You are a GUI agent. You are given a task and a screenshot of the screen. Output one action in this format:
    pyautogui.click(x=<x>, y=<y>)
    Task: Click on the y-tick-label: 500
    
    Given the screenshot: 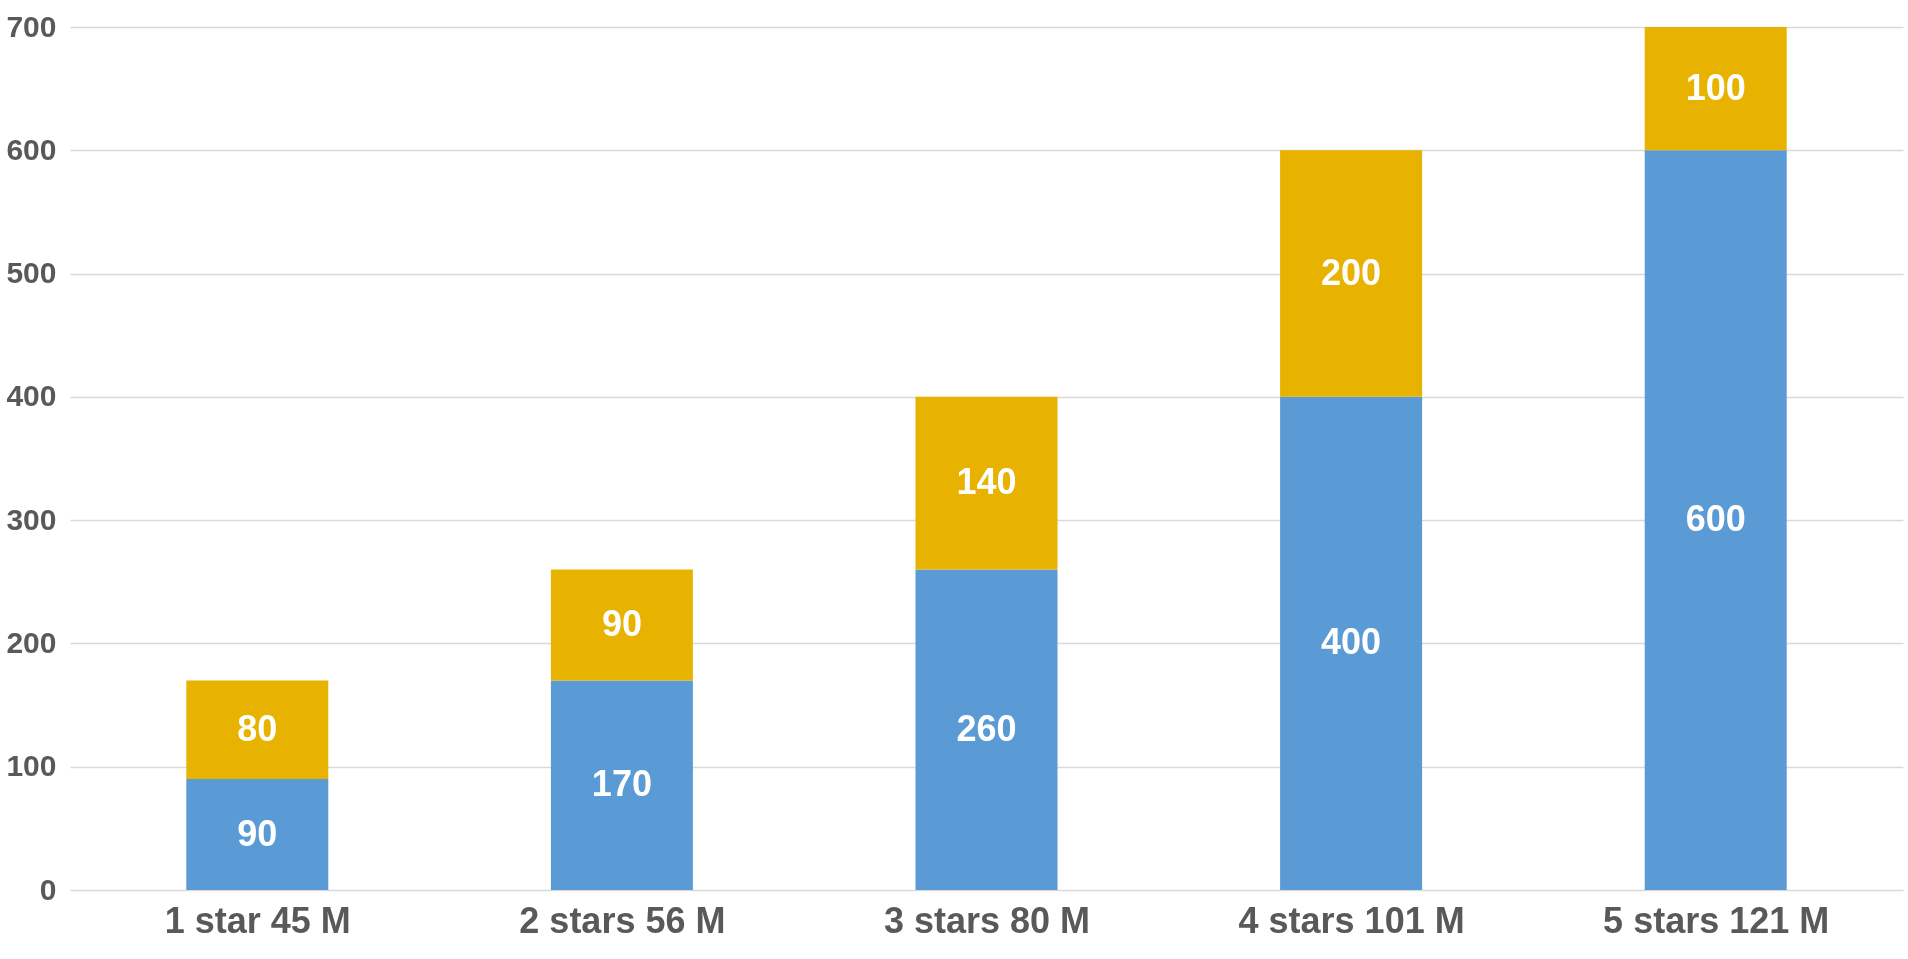 What is the action you would take?
    pyautogui.click(x=31, y=273)
    